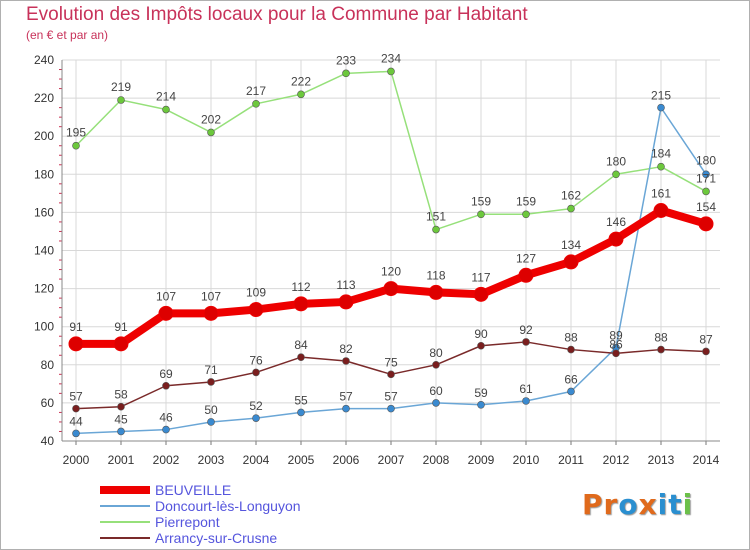 The height and width of the screenshot is (550, 750). Describe the element at coordinates (526, 201) in the screenshot. I see `data-label: 159` at that location.